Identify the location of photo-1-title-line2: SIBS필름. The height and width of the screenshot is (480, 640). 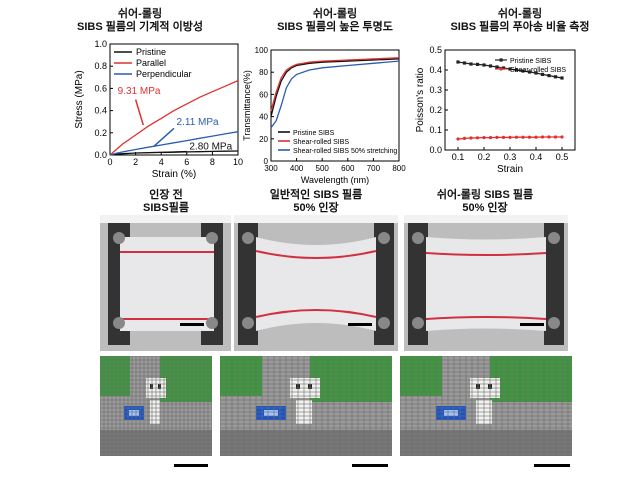
(166, 208).